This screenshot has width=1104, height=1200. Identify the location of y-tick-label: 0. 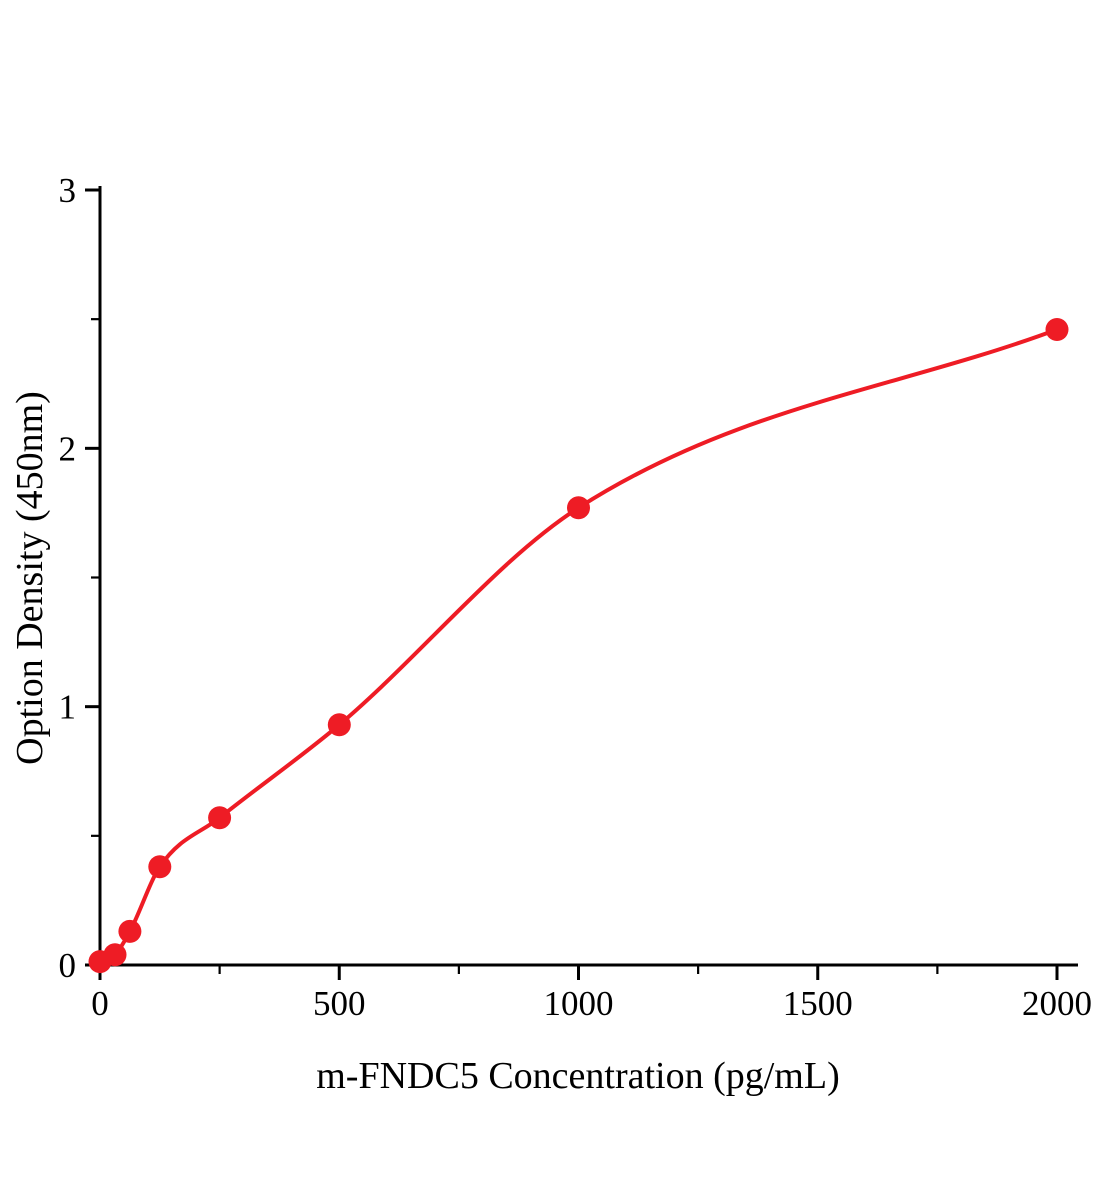
(68, 965).